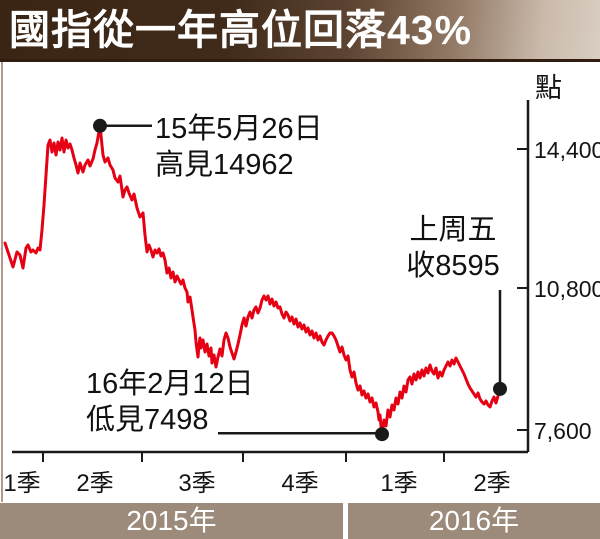 This screenshot has height=539, width=600. Describe the element at coordinates (2, 282) in the screenshot. I see `left-column-rule` at that location.